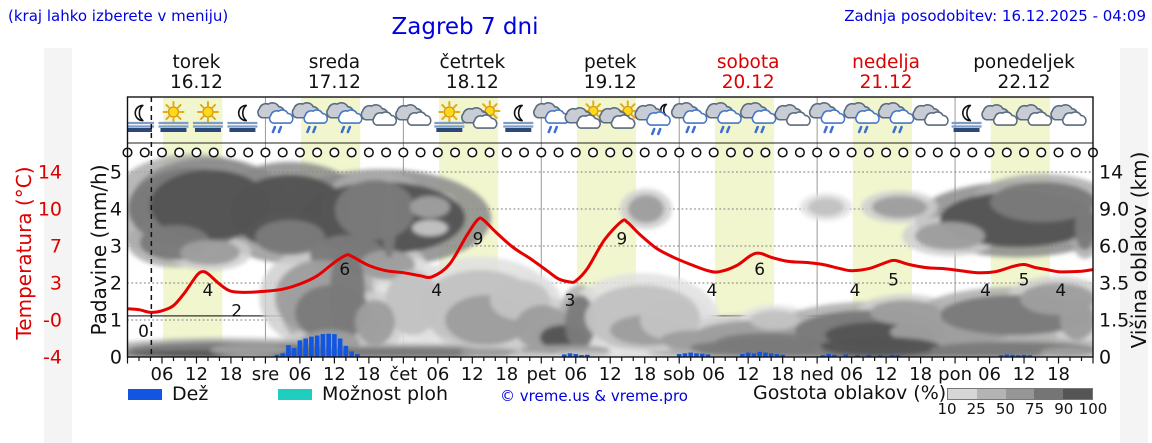 The height and width of the screenshot is (443, 1152). What do you see at coordinates (1035, 409) in the screenshot?
I see `cloud-density-scale-value: 75` at bounding box center [1035, 409].